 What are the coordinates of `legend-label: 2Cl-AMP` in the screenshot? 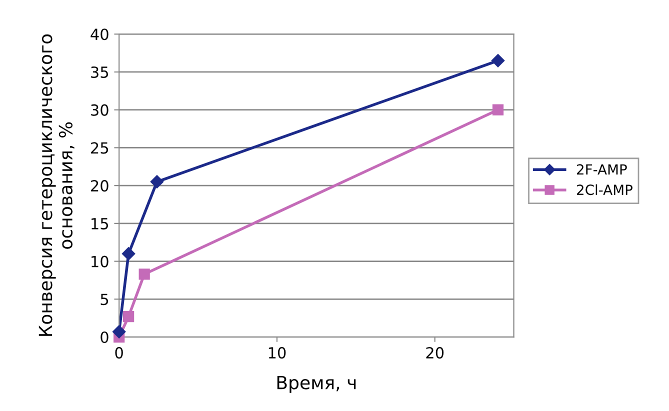 It's located at (604, 190).